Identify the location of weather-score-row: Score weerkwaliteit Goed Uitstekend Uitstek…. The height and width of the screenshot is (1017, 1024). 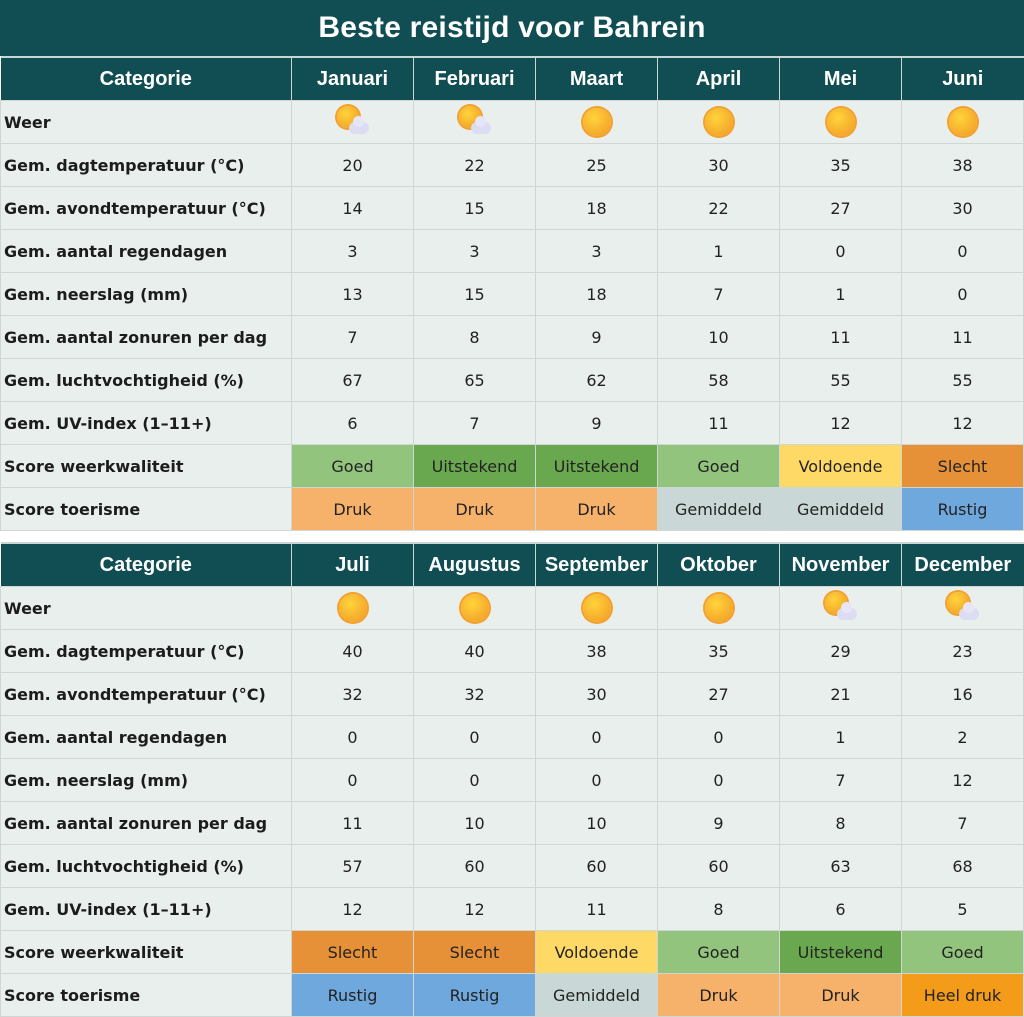
(512, 466).